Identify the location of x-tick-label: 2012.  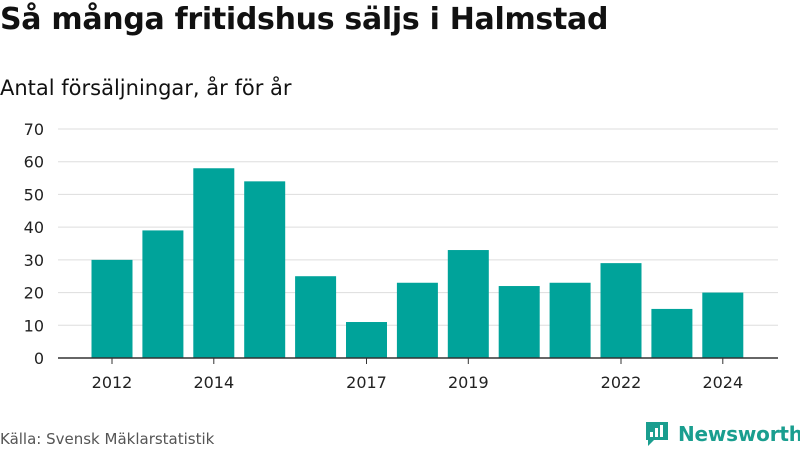
(112, 382).